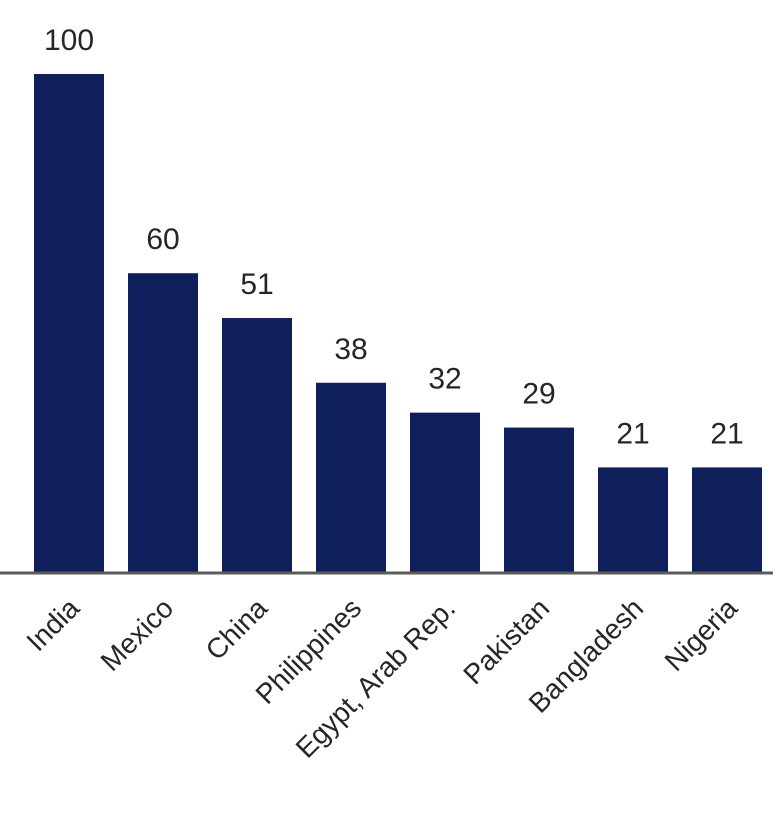 The image size is (773, 818). Describe the element at coordinates (444, 379) in the screenshot. I see `value-label-egypt-arab-rep: 32` at that location.